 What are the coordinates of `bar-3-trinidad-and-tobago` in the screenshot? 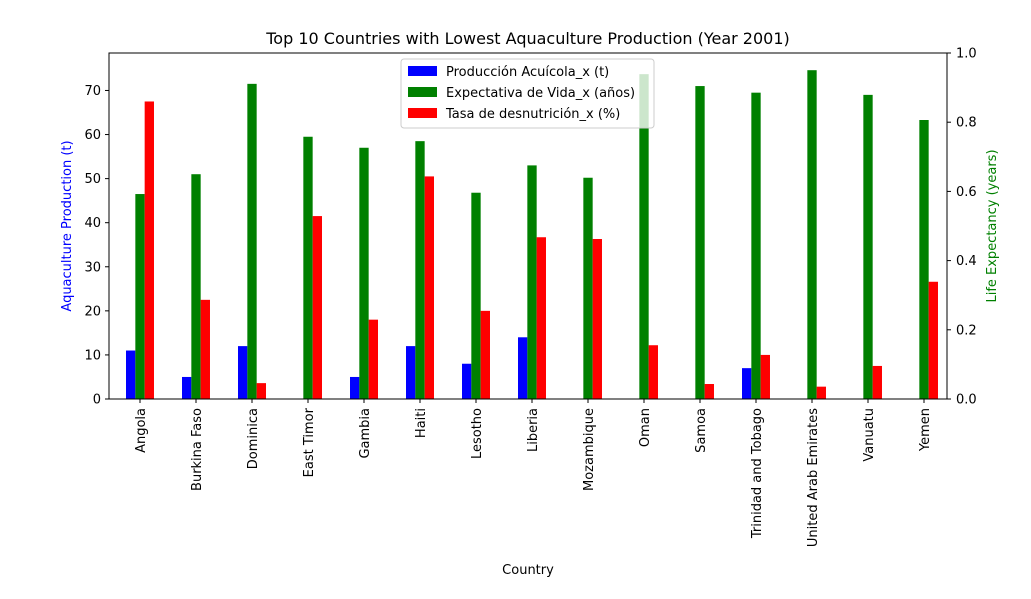 It's located at (765, 376).